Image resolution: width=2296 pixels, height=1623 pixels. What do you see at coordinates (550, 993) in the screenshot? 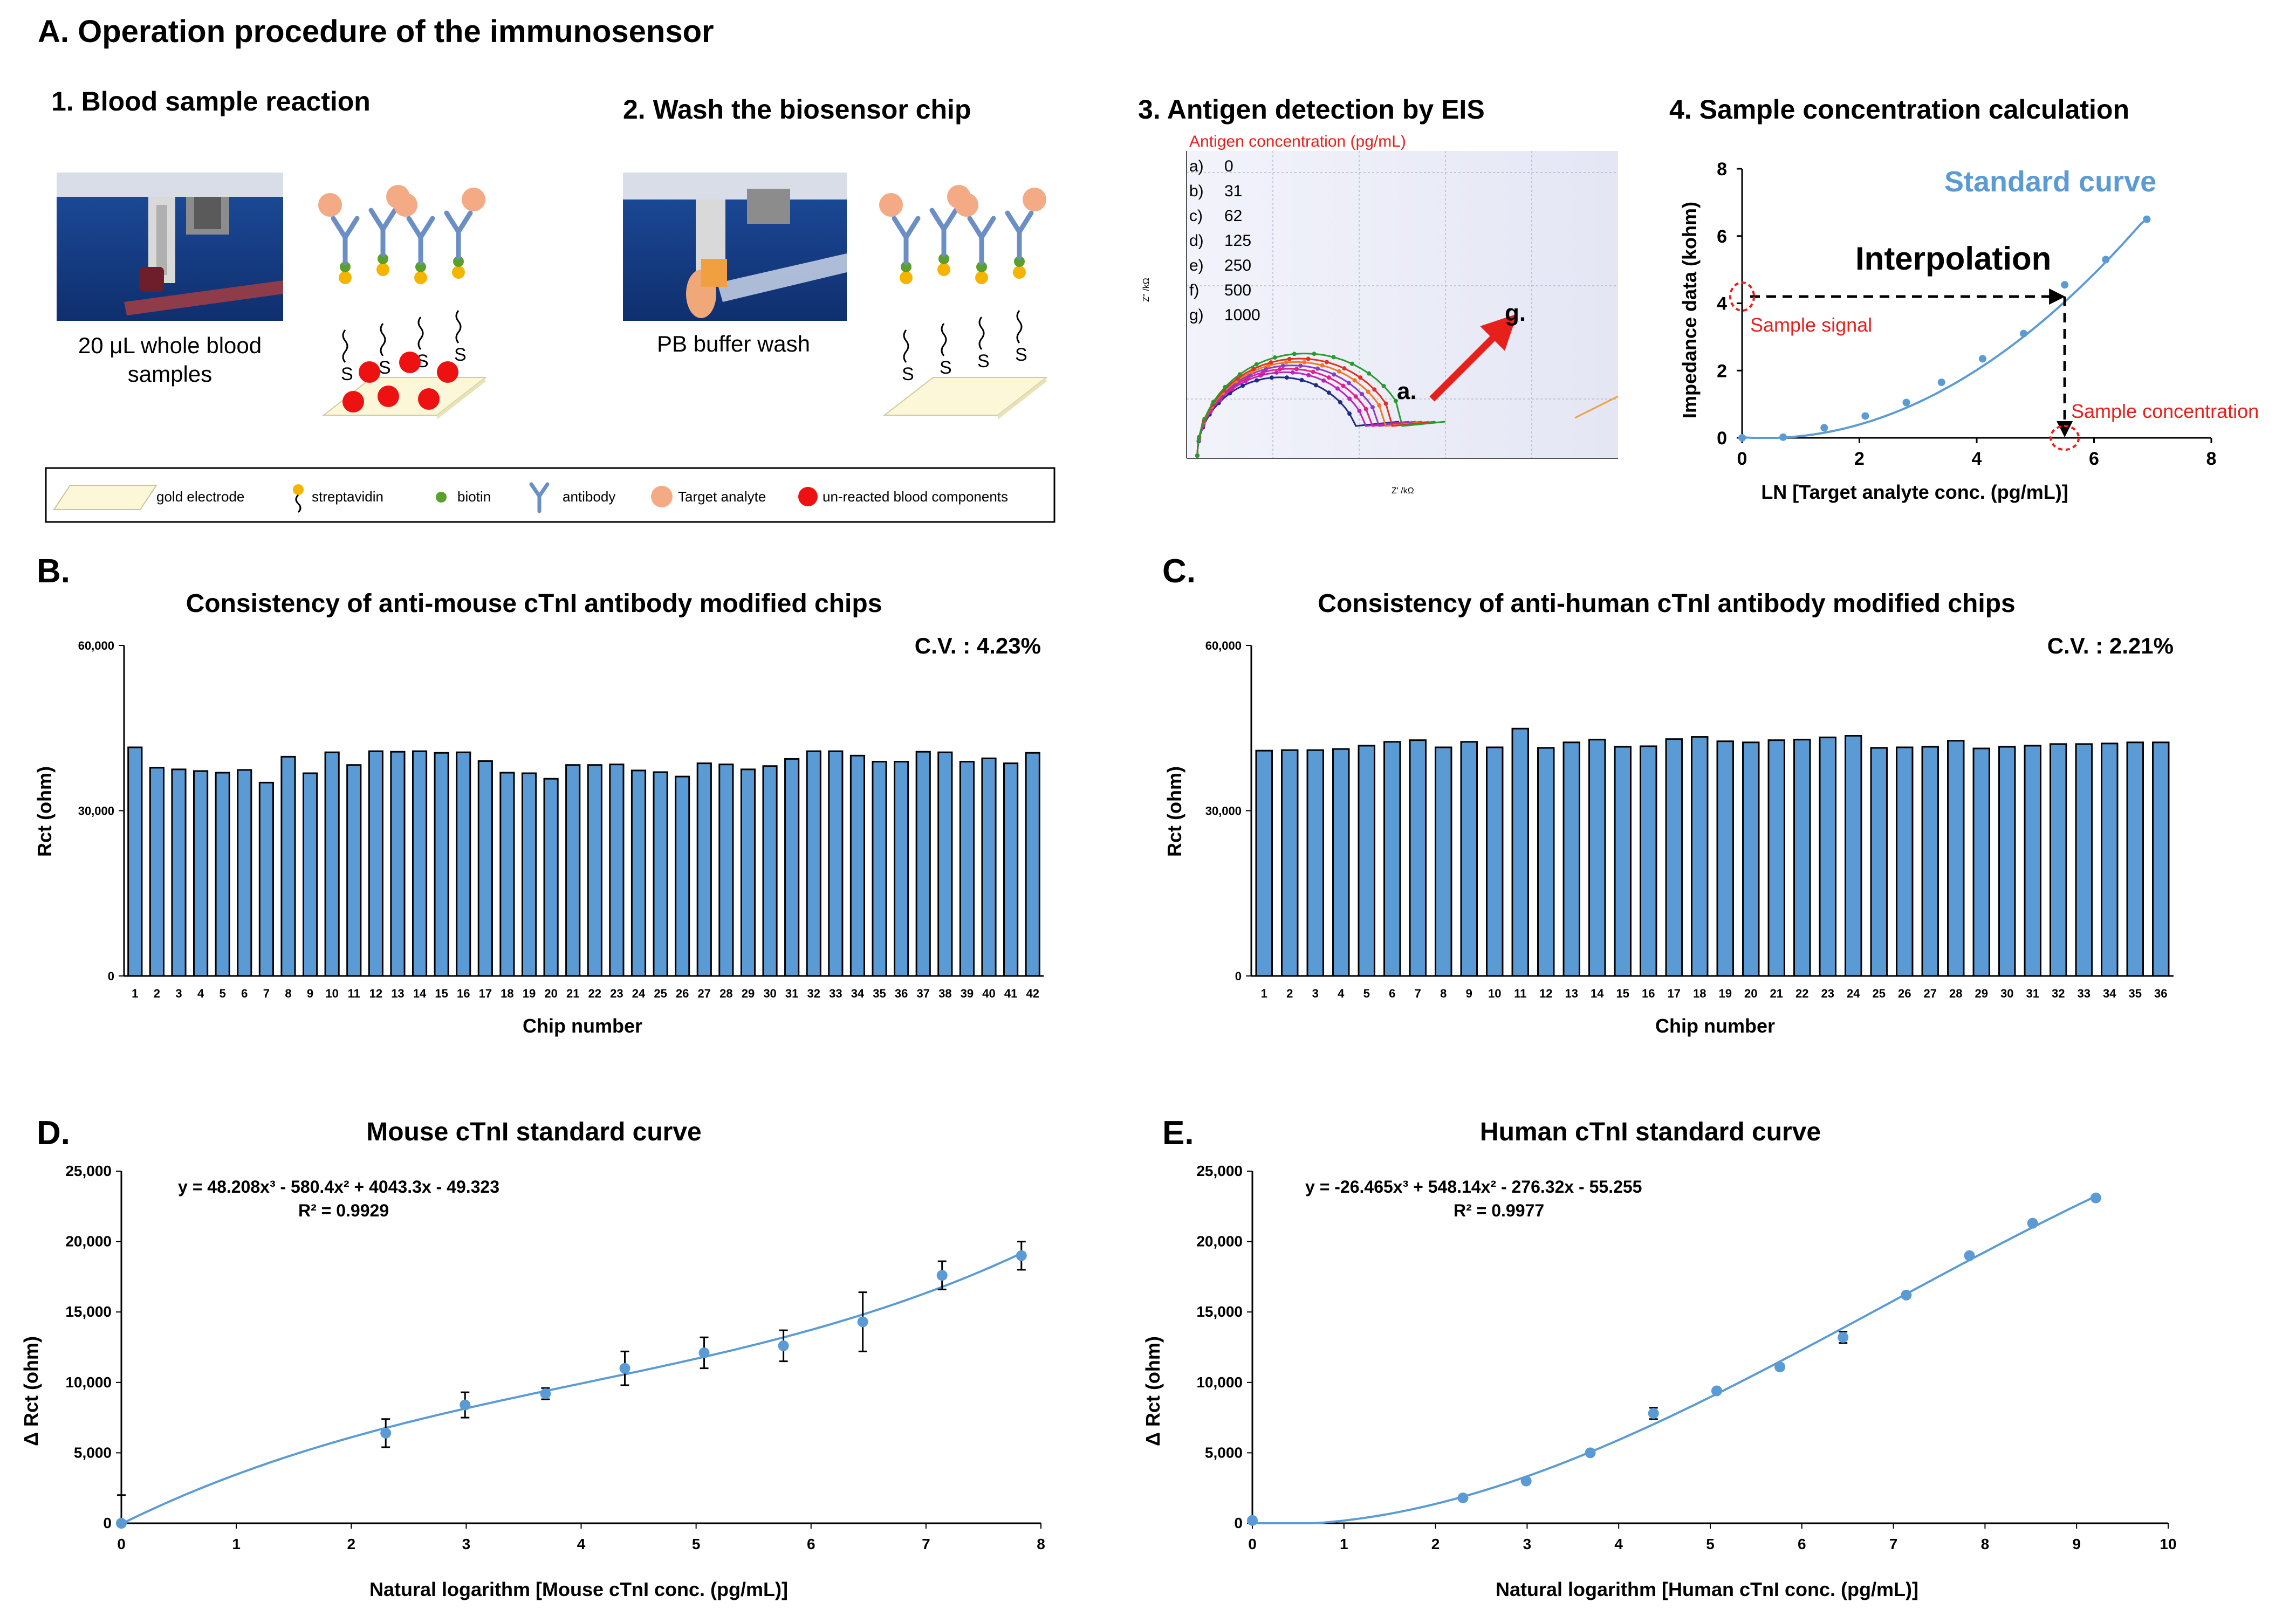
I see `bar-xtick-label: 20` at bounding box center [550, 993].